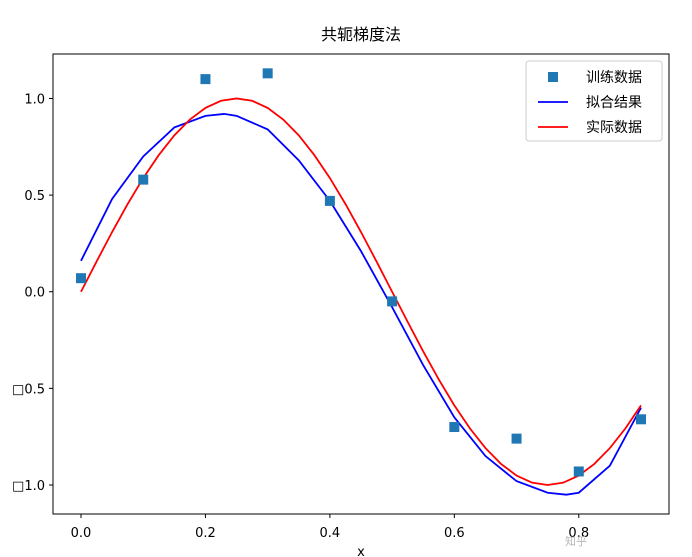 This screenshot has width=692, height=557. I want to click on x-tick-label: 0.8, so click(578, 533).